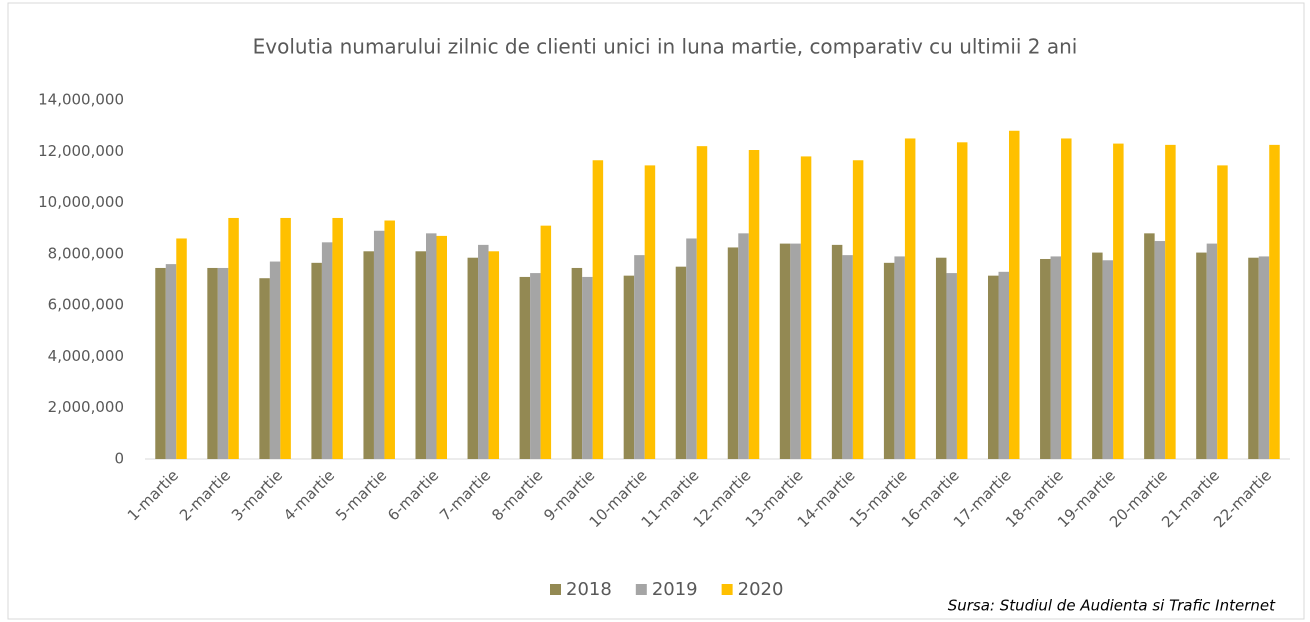 The width and height of the screenshot is (1310, 622). Describe the element at coordinates (589, 589) in the screenshot. I see `legend-label: 2018` at that location.